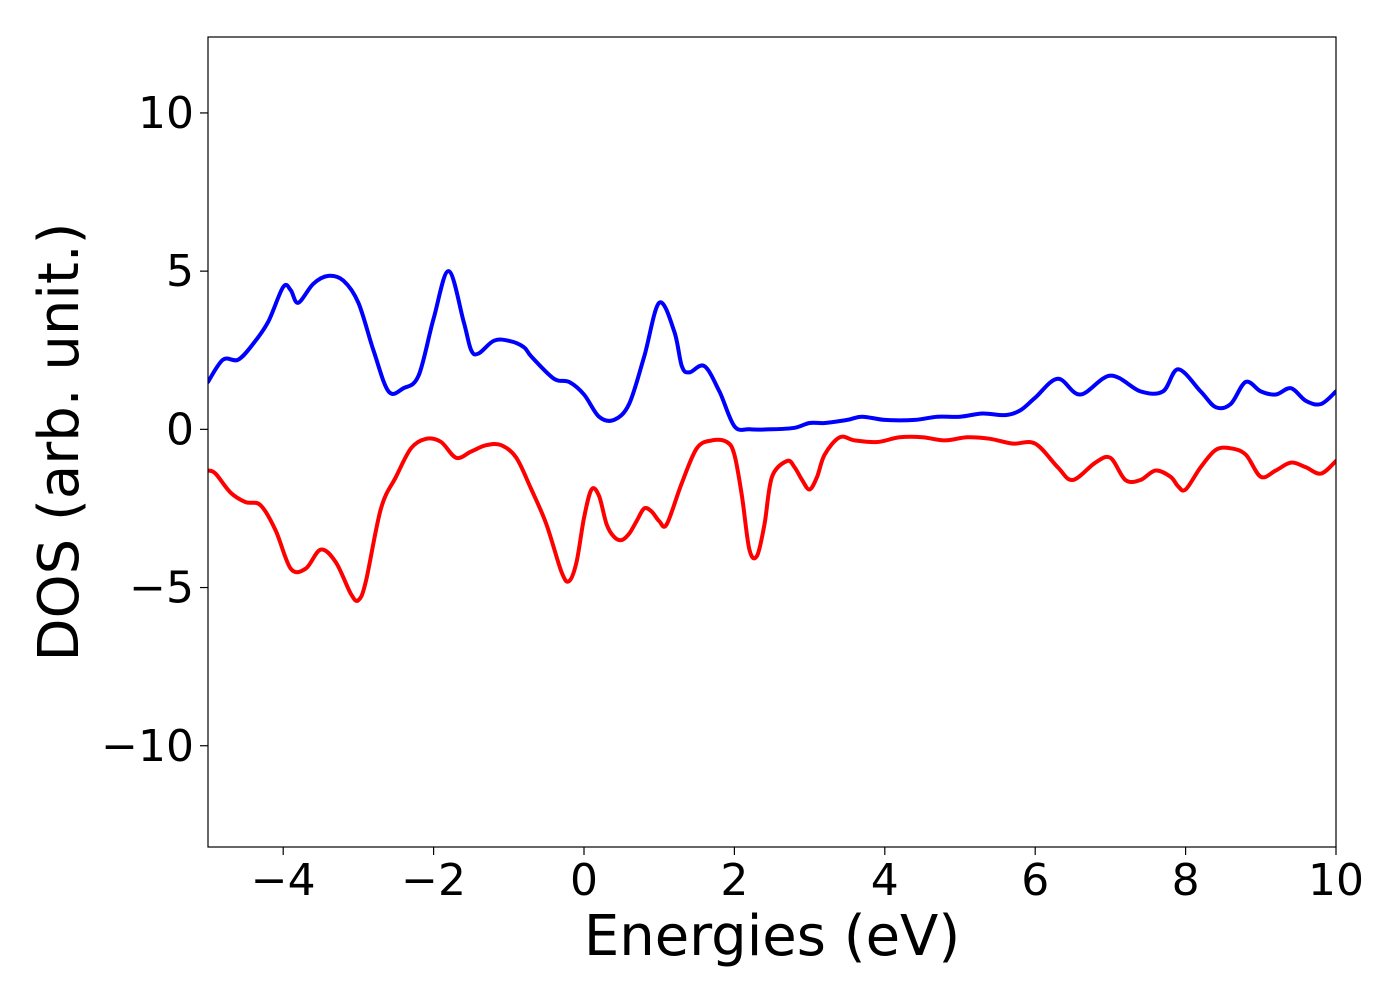  I want to click on x-axis-ticks: −4 −2 0 2 4 6 8 10, so click(807, 876).